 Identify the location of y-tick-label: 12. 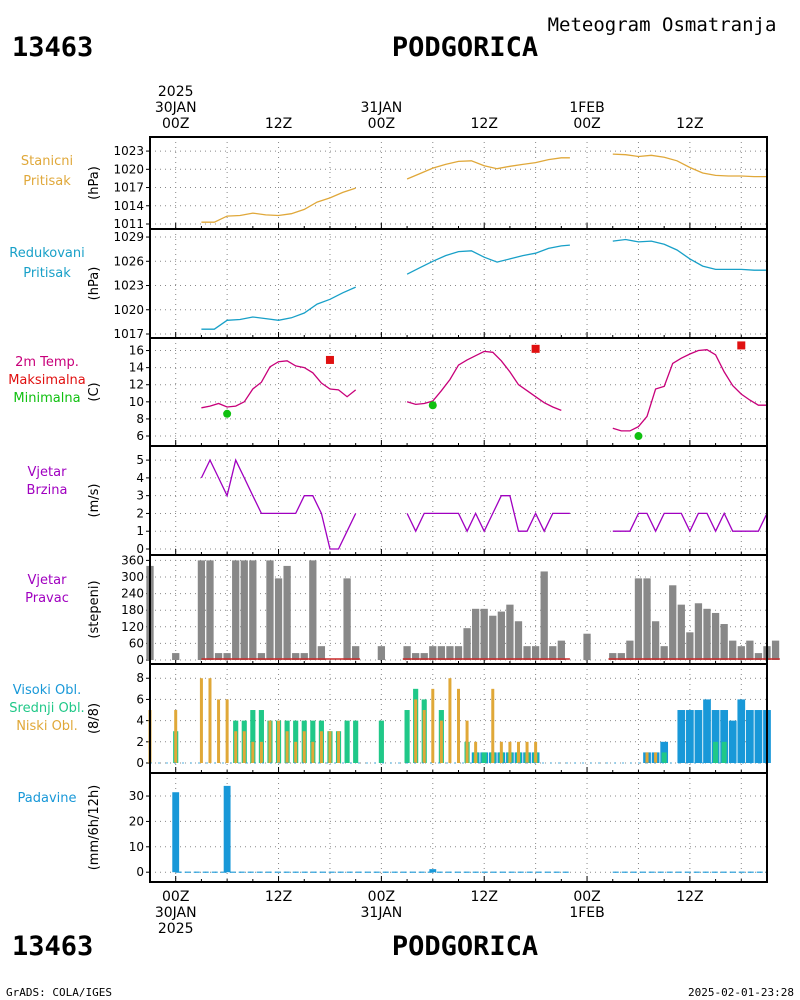
(136, 385).